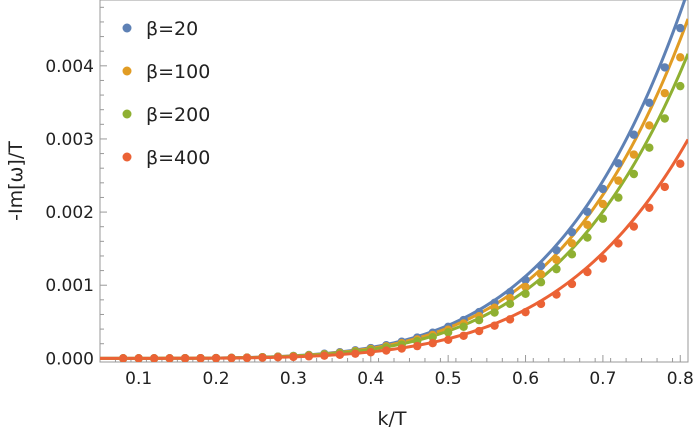  Describe the element at coordinates (602, 379) in the screenshot. I see `x-tick-label: 0.7` at that location.